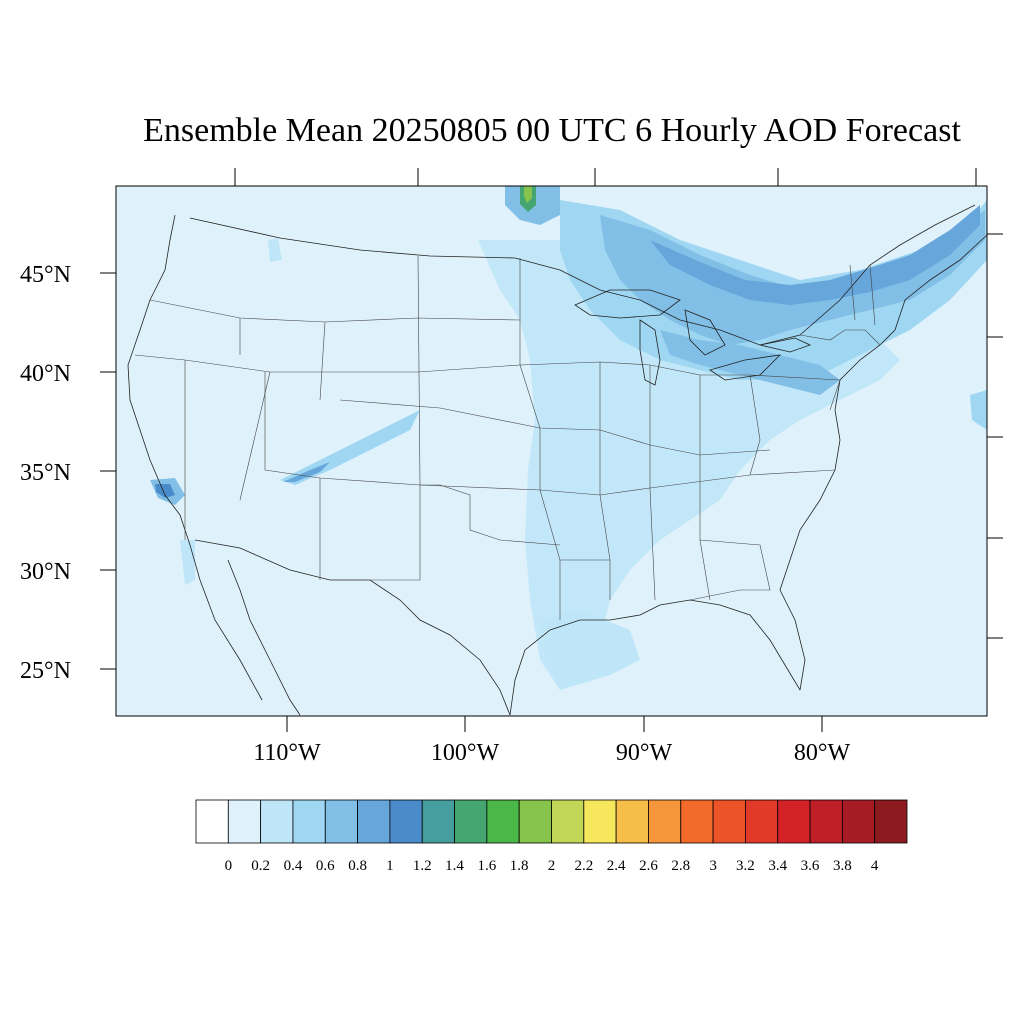 The image size is (1024, 1024). Describe the element at coordinates (554, 724) in the screenshot. I see `bottom-ticks` at that location.